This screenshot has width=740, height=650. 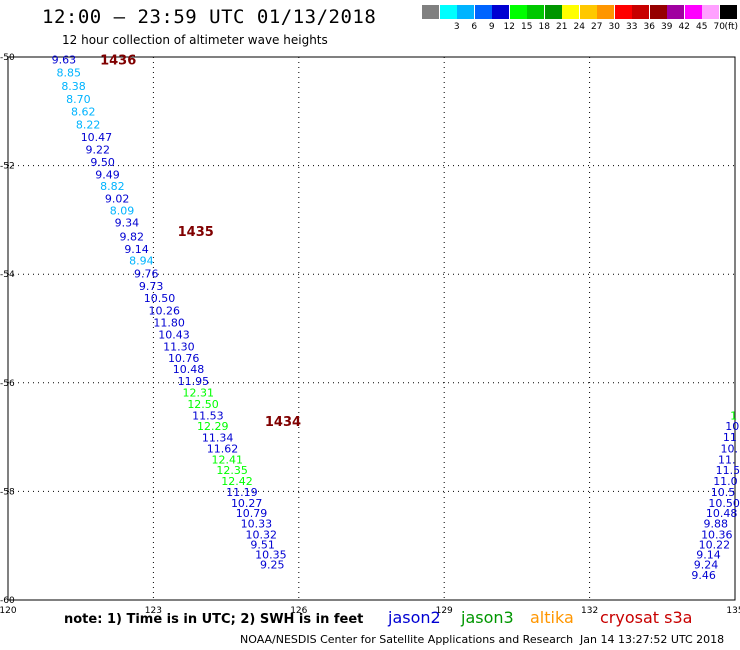 What do you see at coordinates (717, 534) in the screenshot?
I see `swh-label: 10.36` at bounding box center [717, 534].